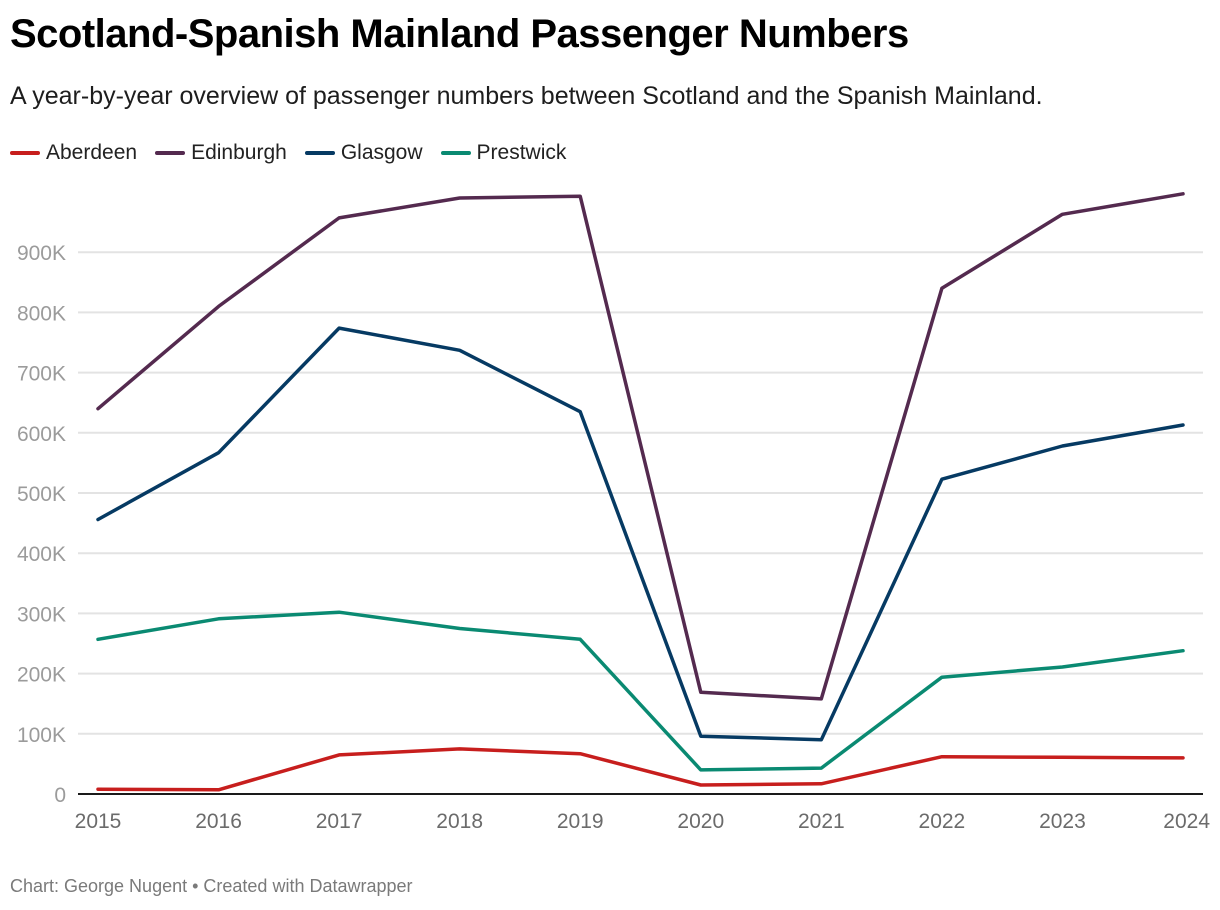 This screenshot has width=1220, height=910. Describe the element at coordinates (580, 821) in the screenshot. I see `x-tick-label: 2019` at that location.